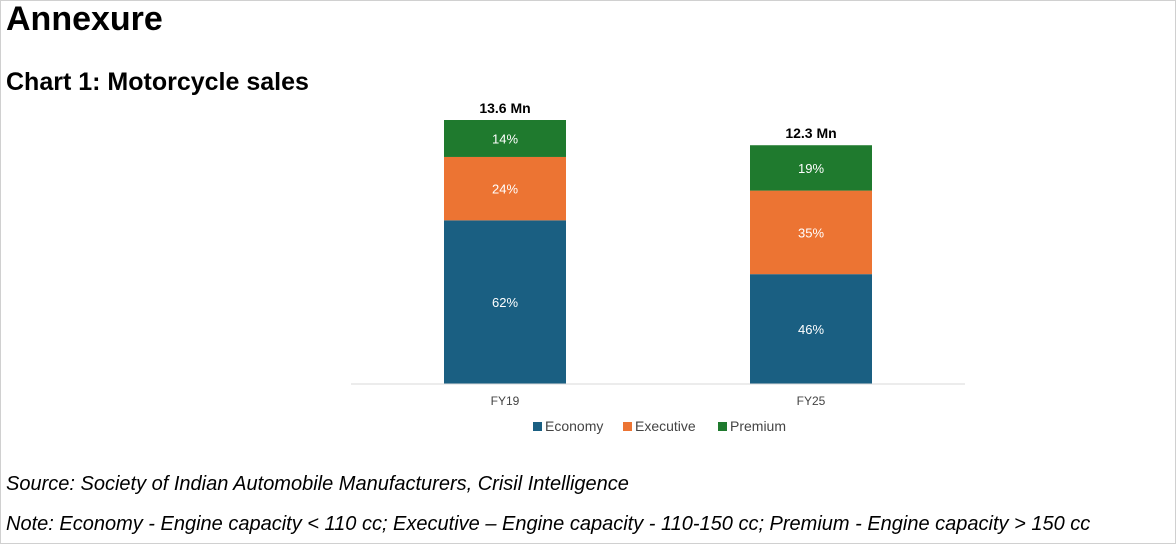 Image resolution: width=1176 pixels, height=545 pixels. Describe the element at coordinates (811, 401) in the screenshot. I see `x-tick-label-fy25: FY25` at that location.